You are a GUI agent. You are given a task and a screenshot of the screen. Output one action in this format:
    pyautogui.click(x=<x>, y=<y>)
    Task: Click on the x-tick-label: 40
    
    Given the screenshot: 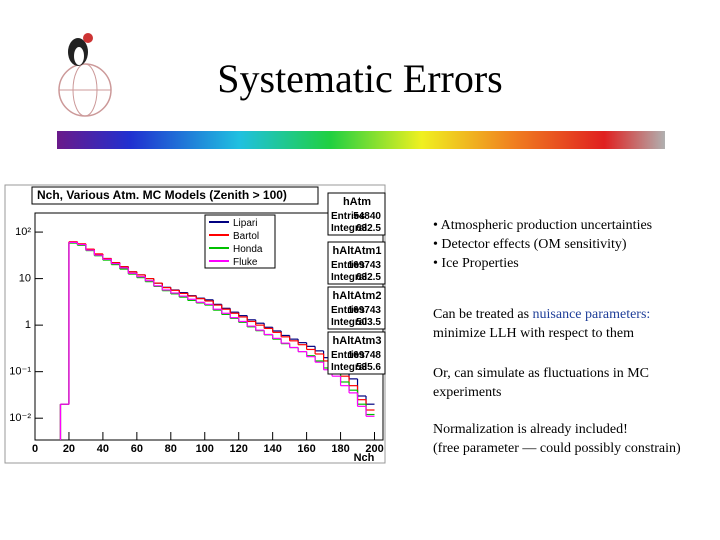 What is the action you would take?
    pyautogui.click(x=103, y=449)
    